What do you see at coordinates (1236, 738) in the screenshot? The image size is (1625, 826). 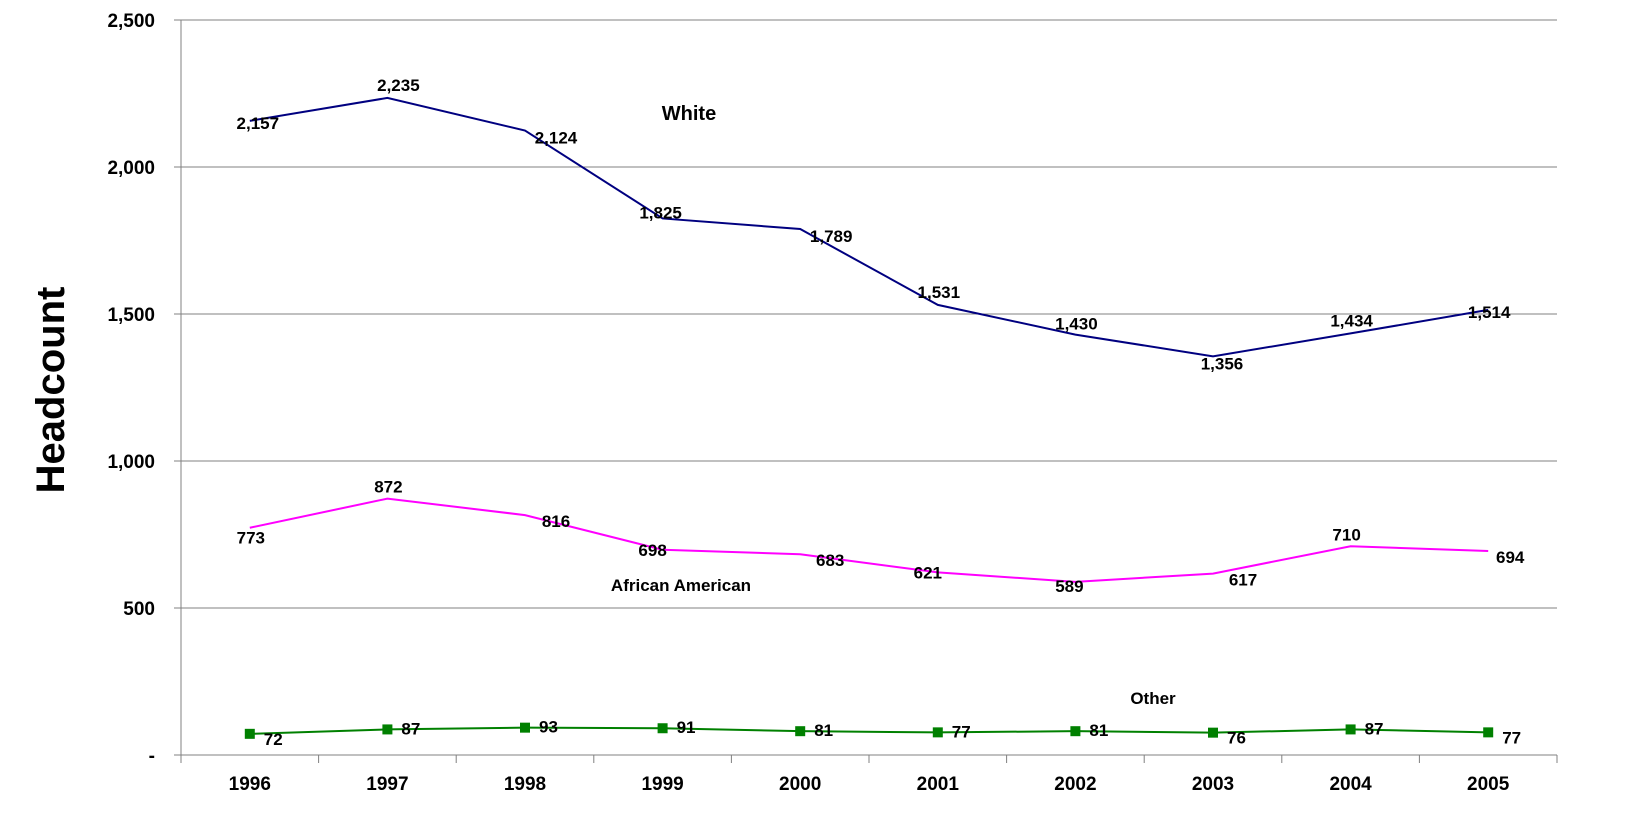 I see `data-label: 76` at bounding box center [1236, 738].